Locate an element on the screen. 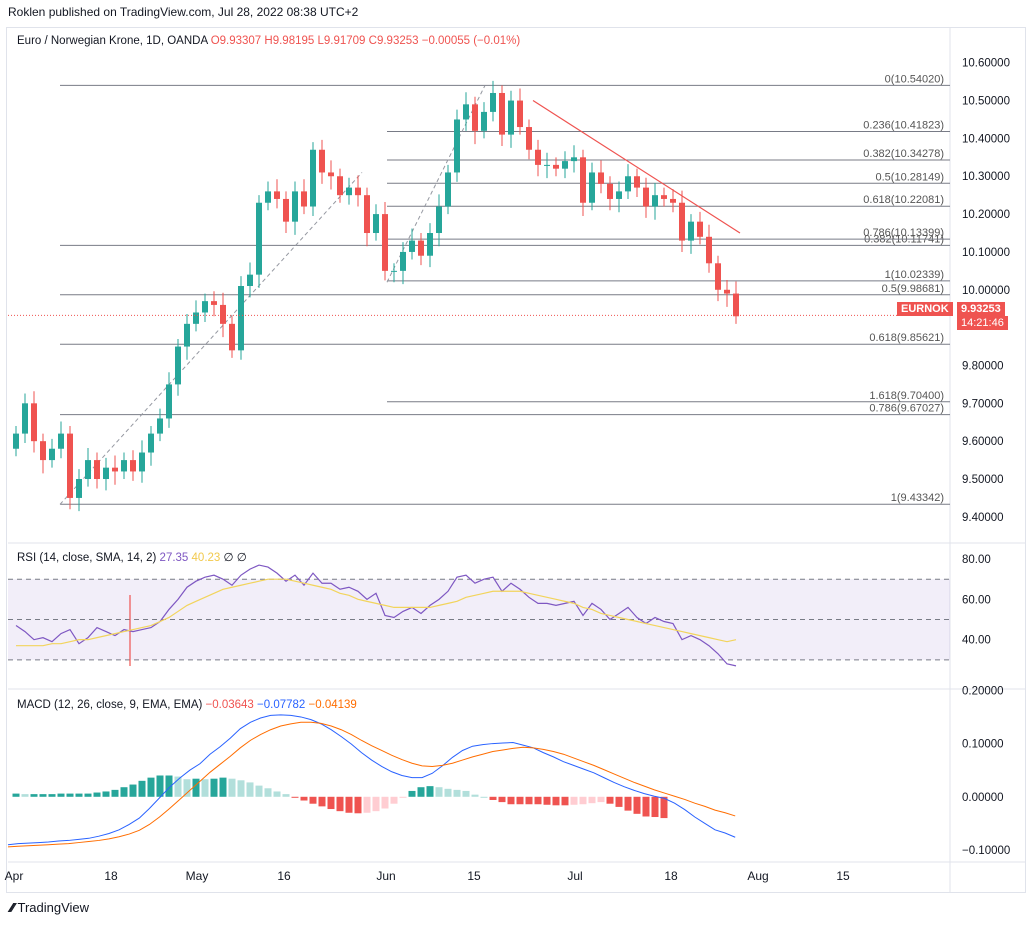 This screenshot has height=925, width=1033. fib-level-label: 0.786(10.13399) is located at coordinates (903, 233).